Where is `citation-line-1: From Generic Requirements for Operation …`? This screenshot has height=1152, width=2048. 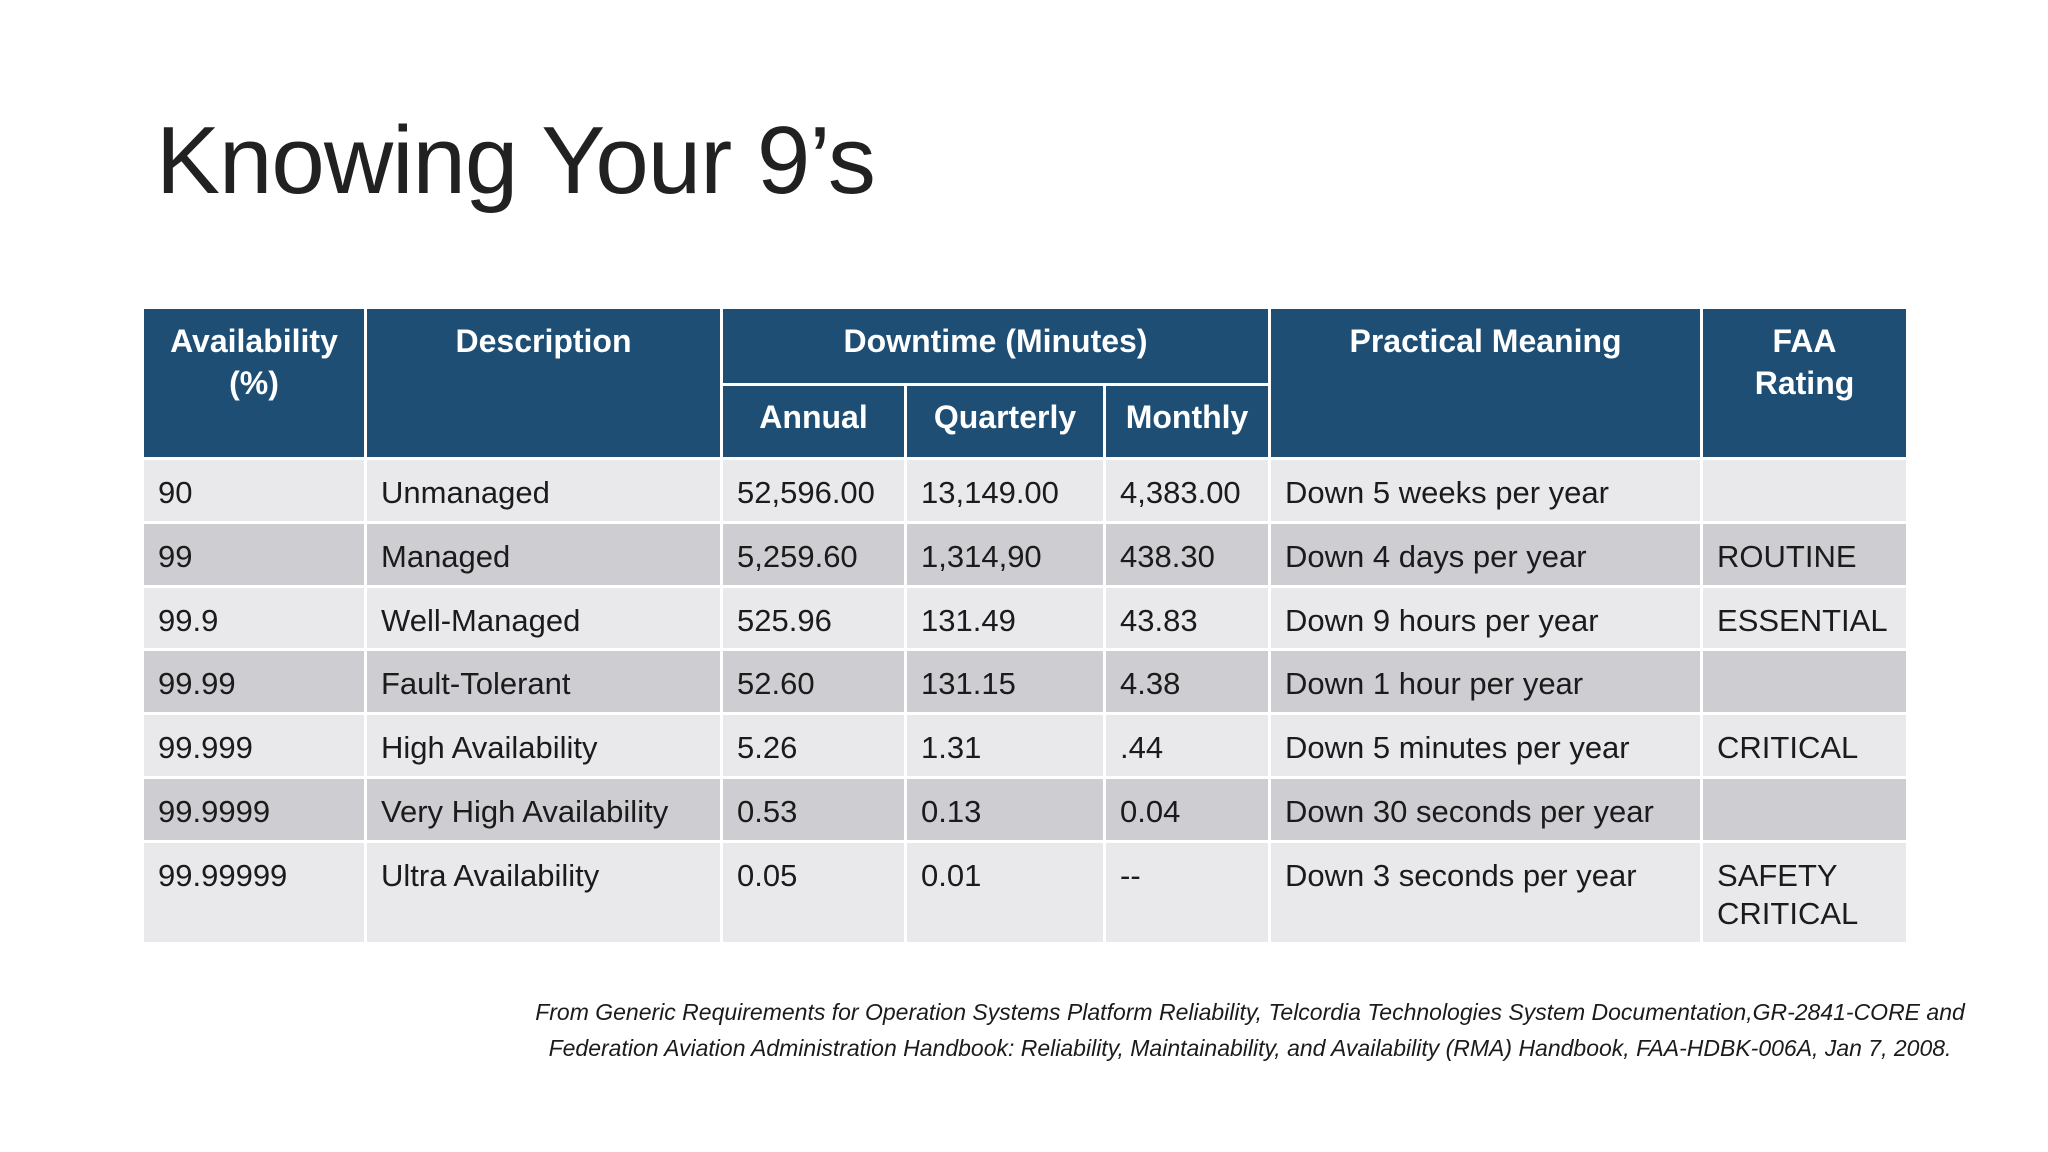
citation-line-1: From Generic Requirements for Operation … is located at coordinates (1250, 1012).